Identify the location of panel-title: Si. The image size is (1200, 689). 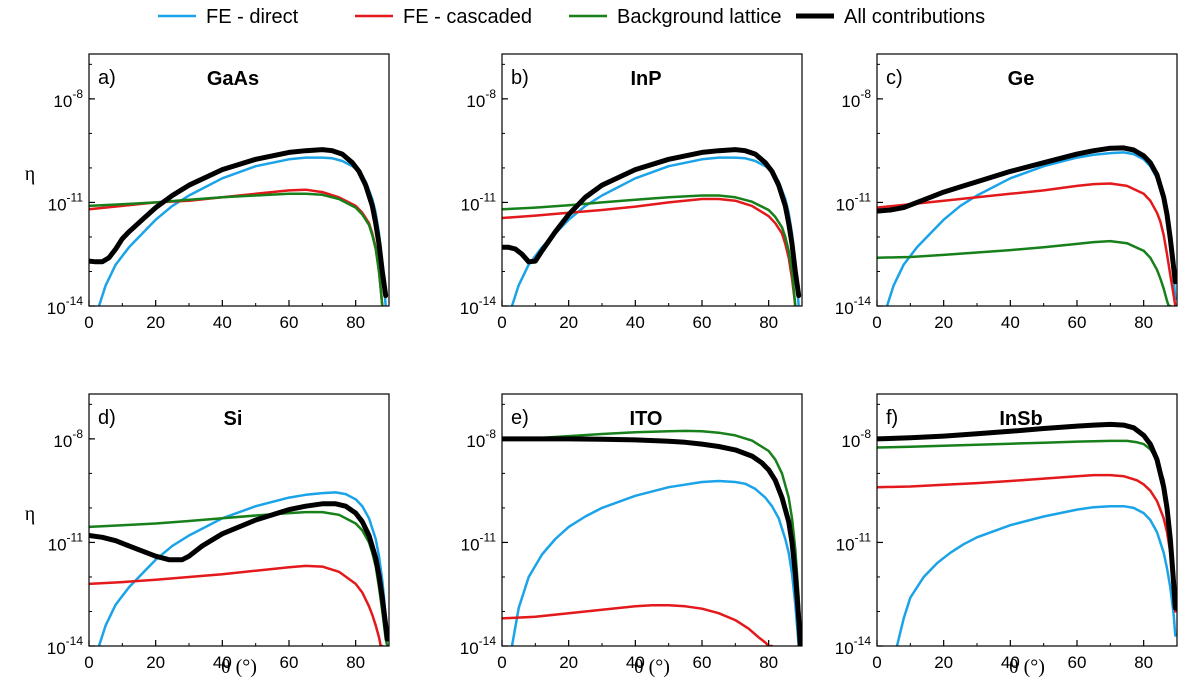
(233, 419).